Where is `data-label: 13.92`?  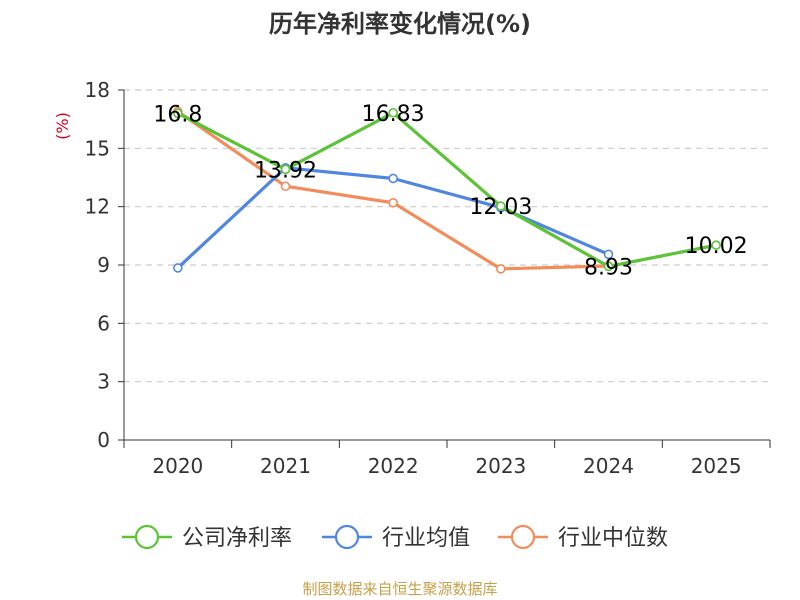 data-label: 13.92 is located at coordinates (285, 170).